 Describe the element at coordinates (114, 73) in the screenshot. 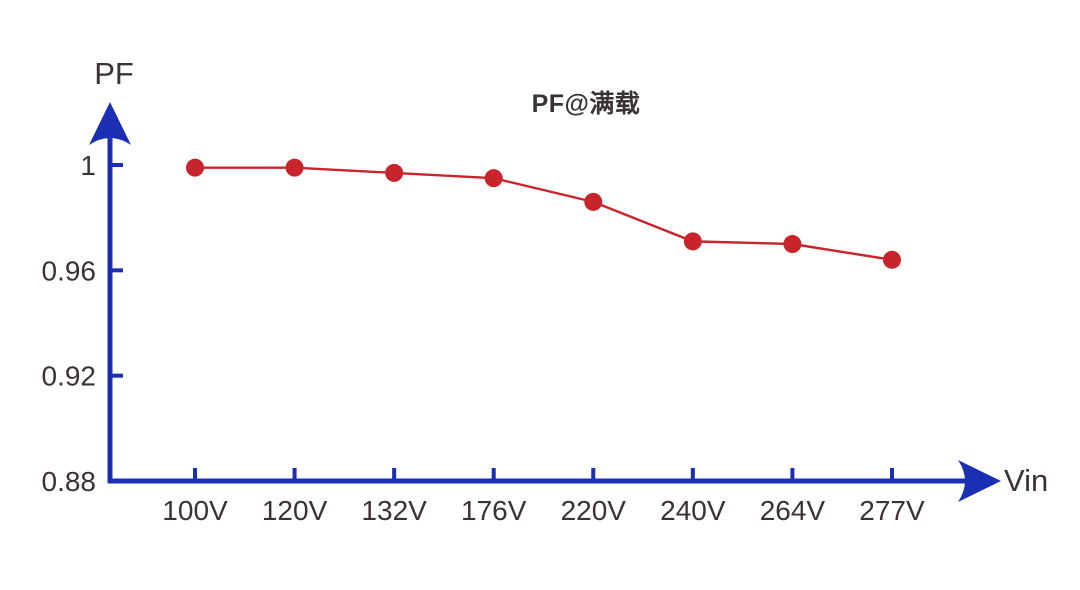

I see `y-axis-title: PF` at that location.